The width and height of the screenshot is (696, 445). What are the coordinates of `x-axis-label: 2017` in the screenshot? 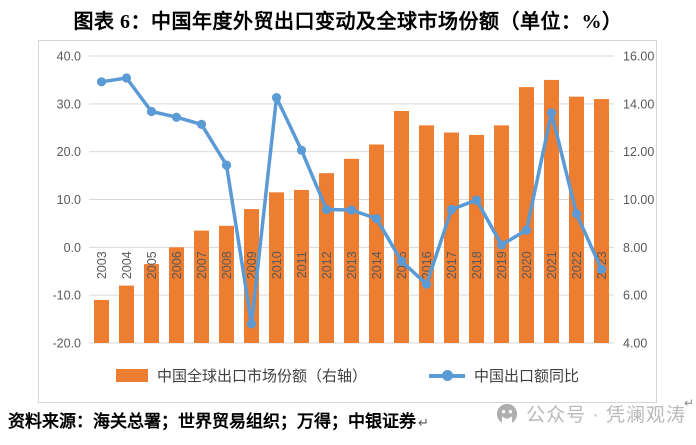 It's located at (452, 265).